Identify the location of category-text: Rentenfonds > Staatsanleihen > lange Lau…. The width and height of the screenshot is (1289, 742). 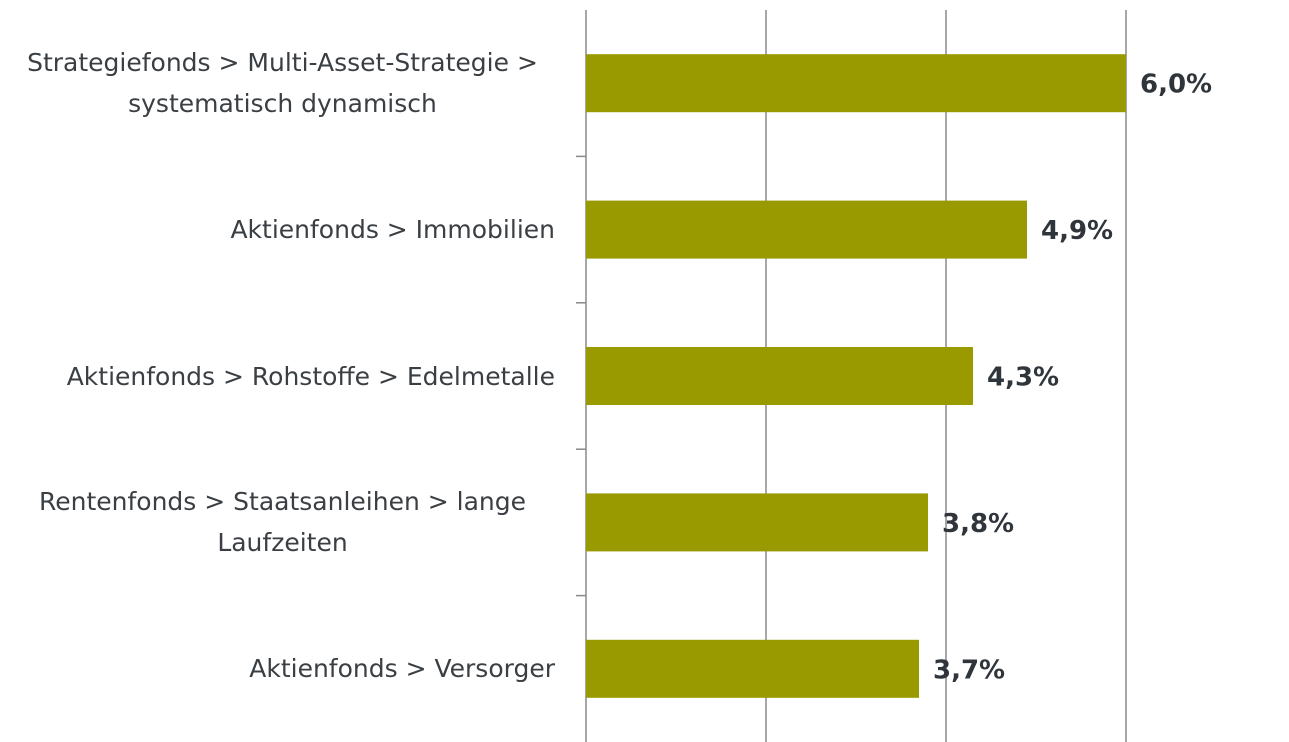
(282, 522).